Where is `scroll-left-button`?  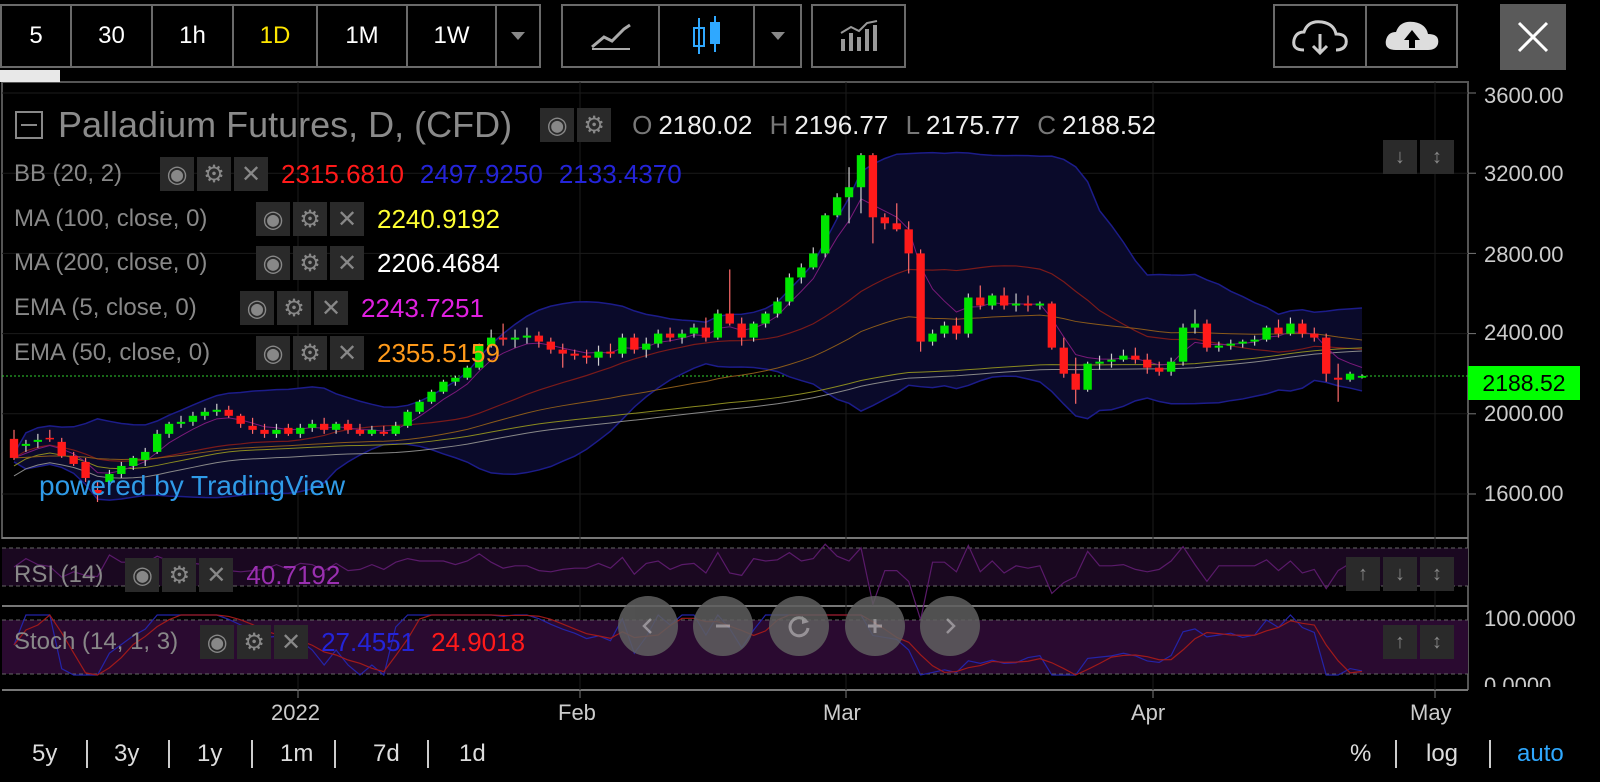
scroll-left-button is located at coordinates (648, 626).